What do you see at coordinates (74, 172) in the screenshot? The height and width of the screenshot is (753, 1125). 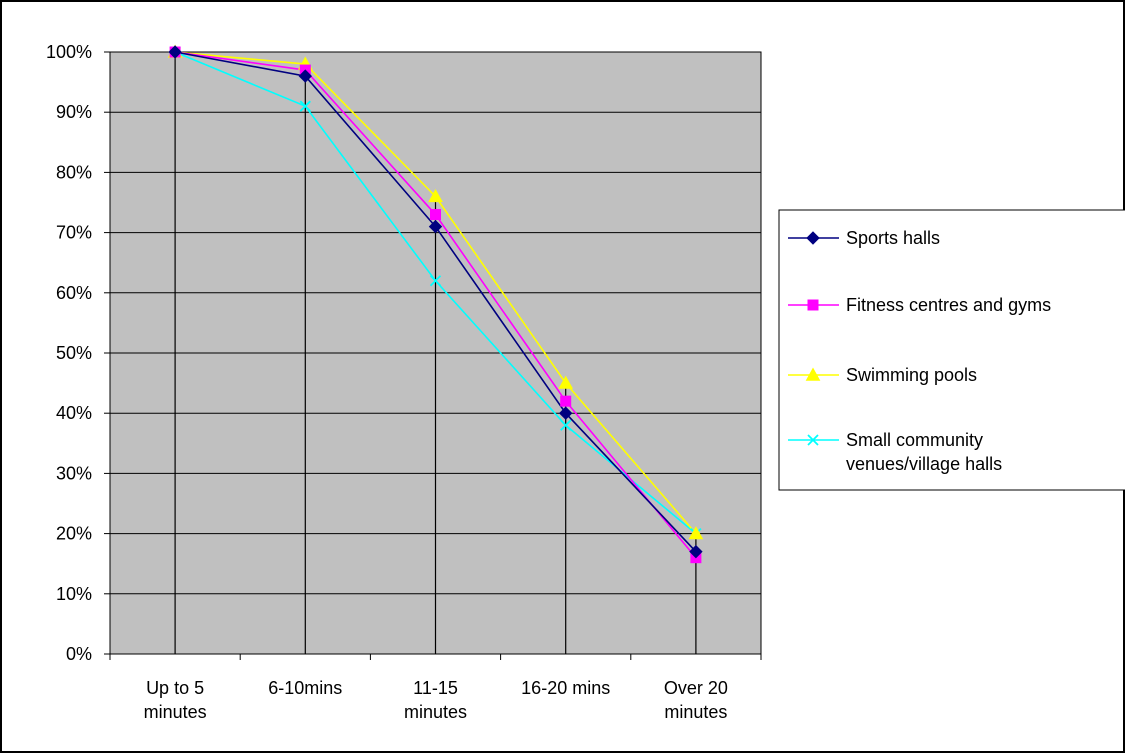 I see `y-tick-label: 80%` at bounding box center [74, 172].